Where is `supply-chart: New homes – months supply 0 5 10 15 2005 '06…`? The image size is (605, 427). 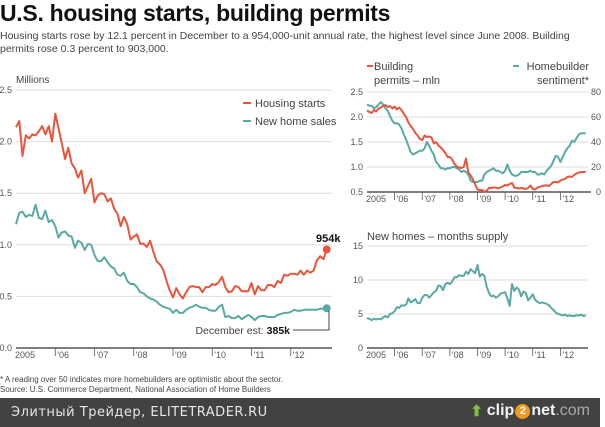 supply-chart: New homes – months supply 0 5 10 15 2005 '06… is located at coordinates (470, 295).